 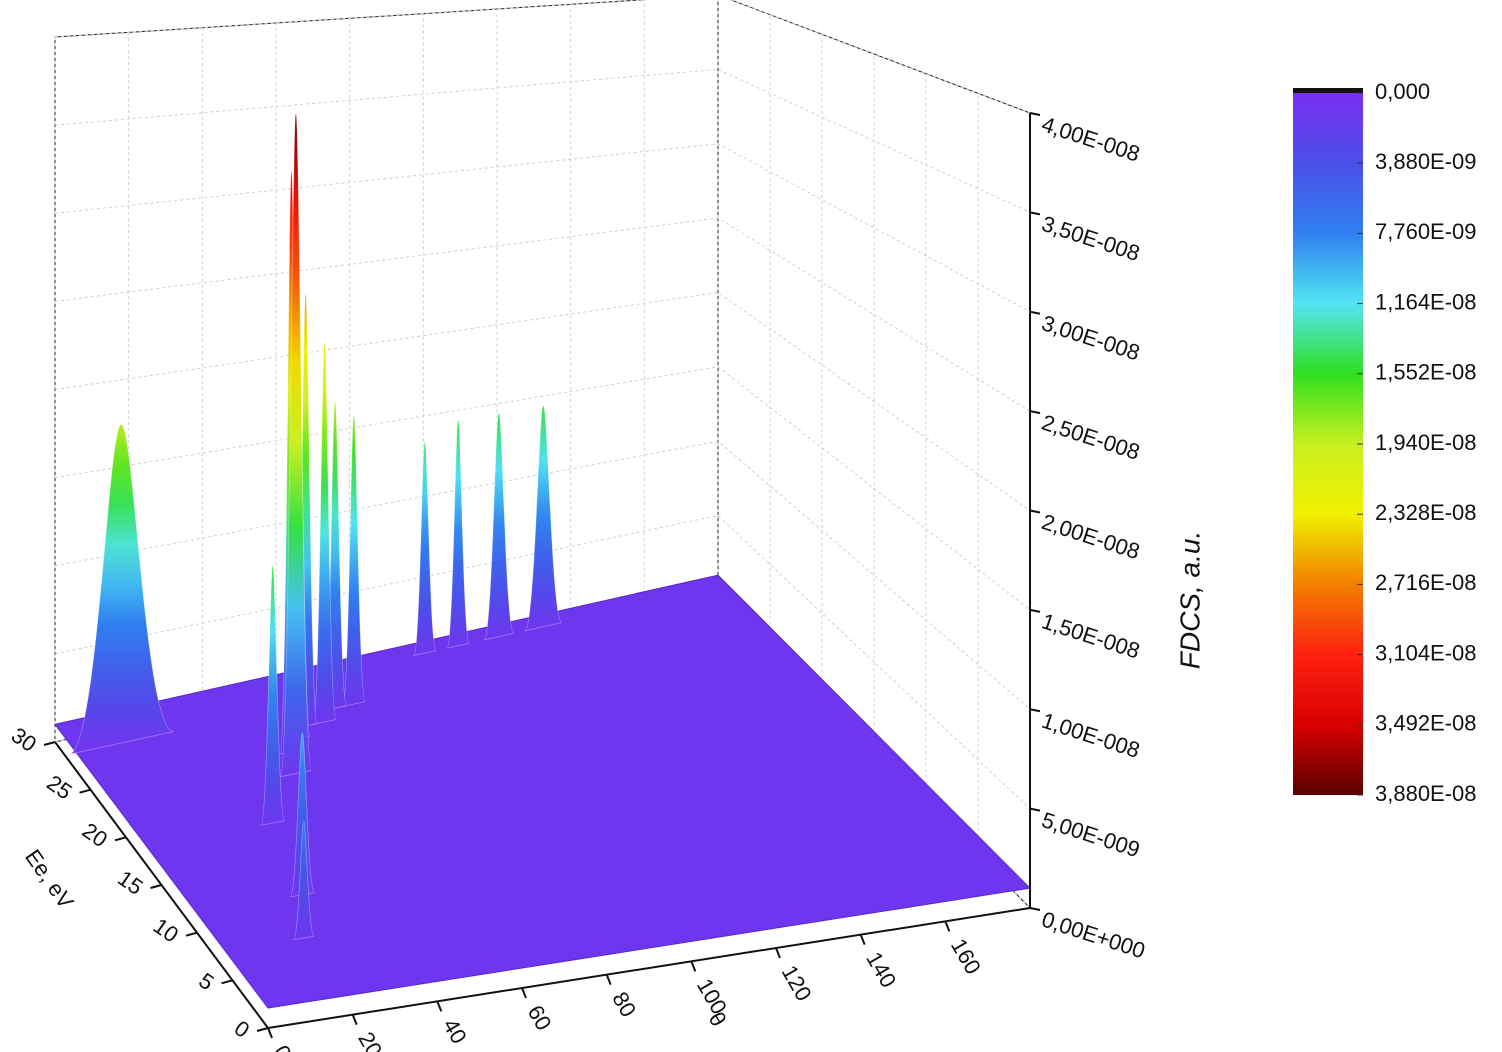 What do you see at coordinates (1426, 161) in the screenshot?
I see `colorbar-tick-label: 3,880E-09` at bounding box center [1426, 161].